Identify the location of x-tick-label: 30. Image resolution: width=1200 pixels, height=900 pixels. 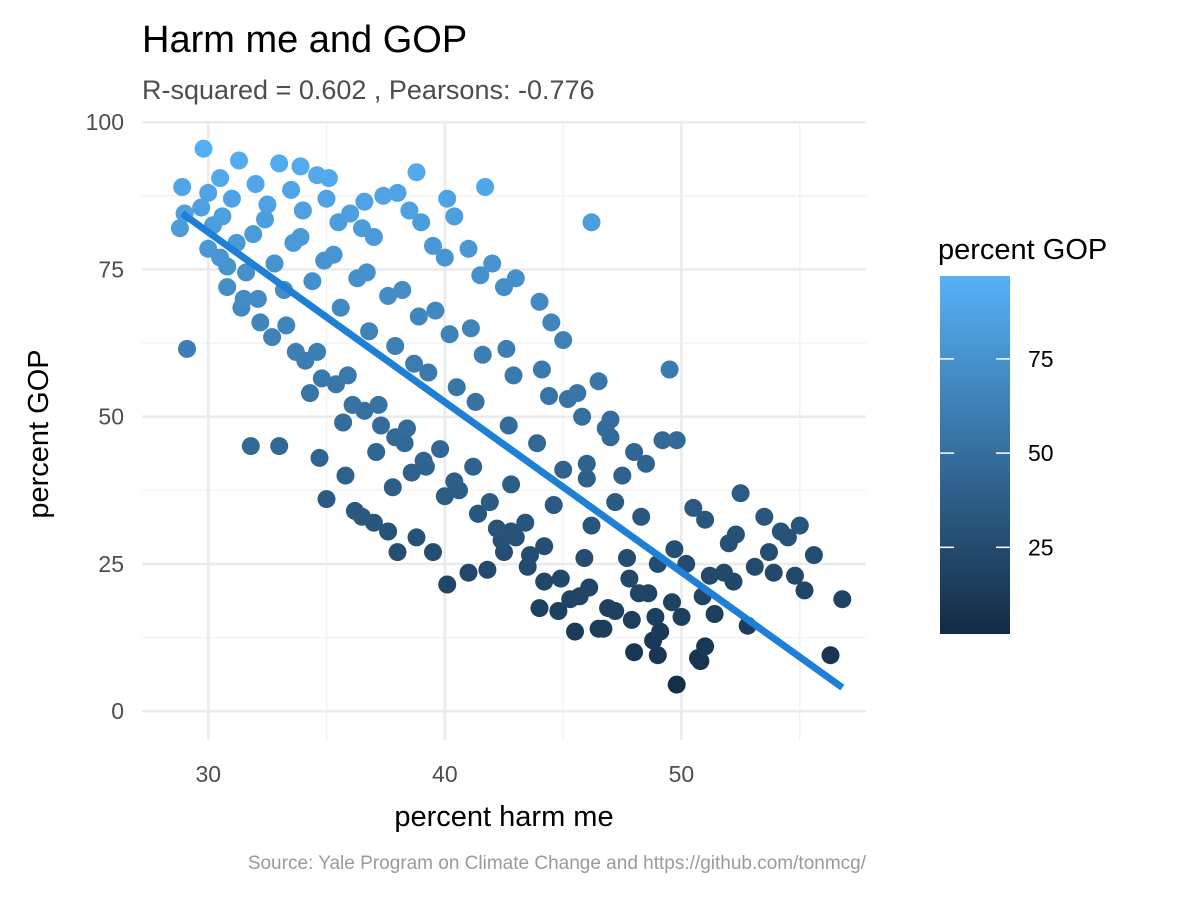
(208, 774).